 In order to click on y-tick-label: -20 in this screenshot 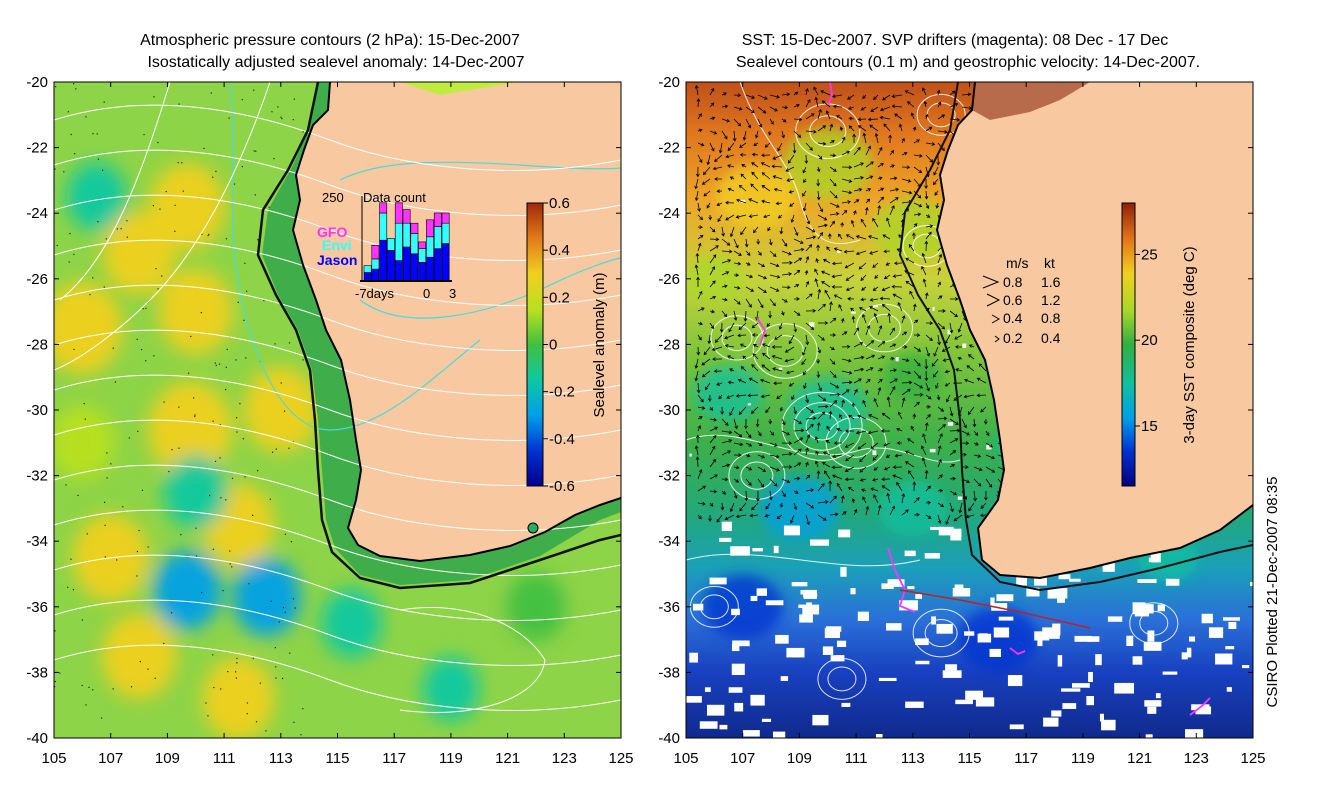, I will do `click(669, 82)`.